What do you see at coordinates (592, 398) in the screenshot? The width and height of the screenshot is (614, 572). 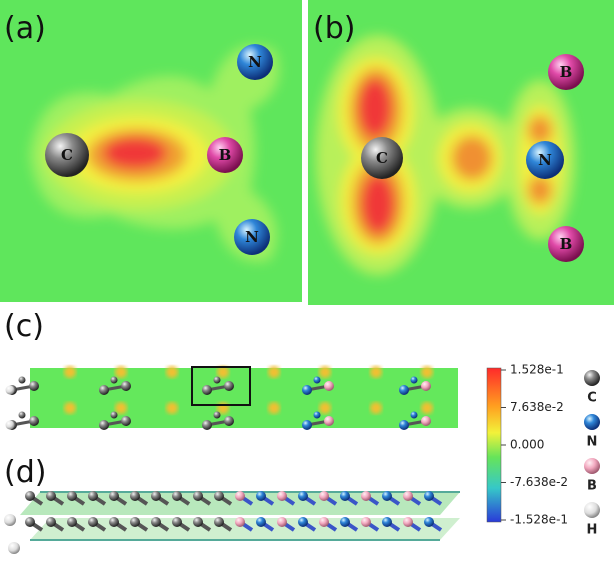 I see `legend-label: C` at bounding box center [592, 398].